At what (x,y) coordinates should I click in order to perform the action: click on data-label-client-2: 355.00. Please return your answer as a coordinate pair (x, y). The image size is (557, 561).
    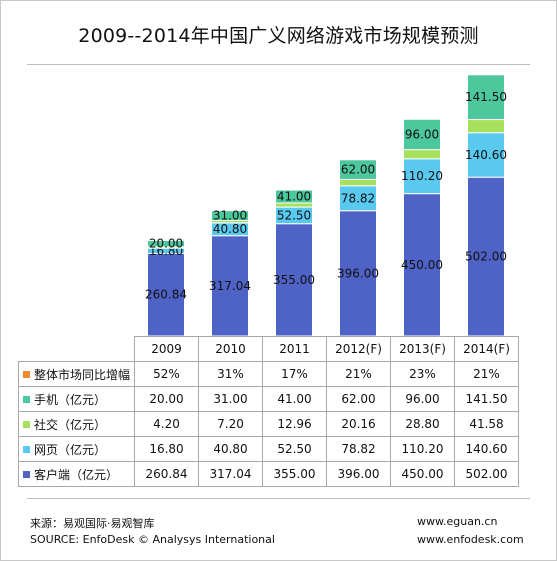
    Looking at the image, I should click on (294, 280).